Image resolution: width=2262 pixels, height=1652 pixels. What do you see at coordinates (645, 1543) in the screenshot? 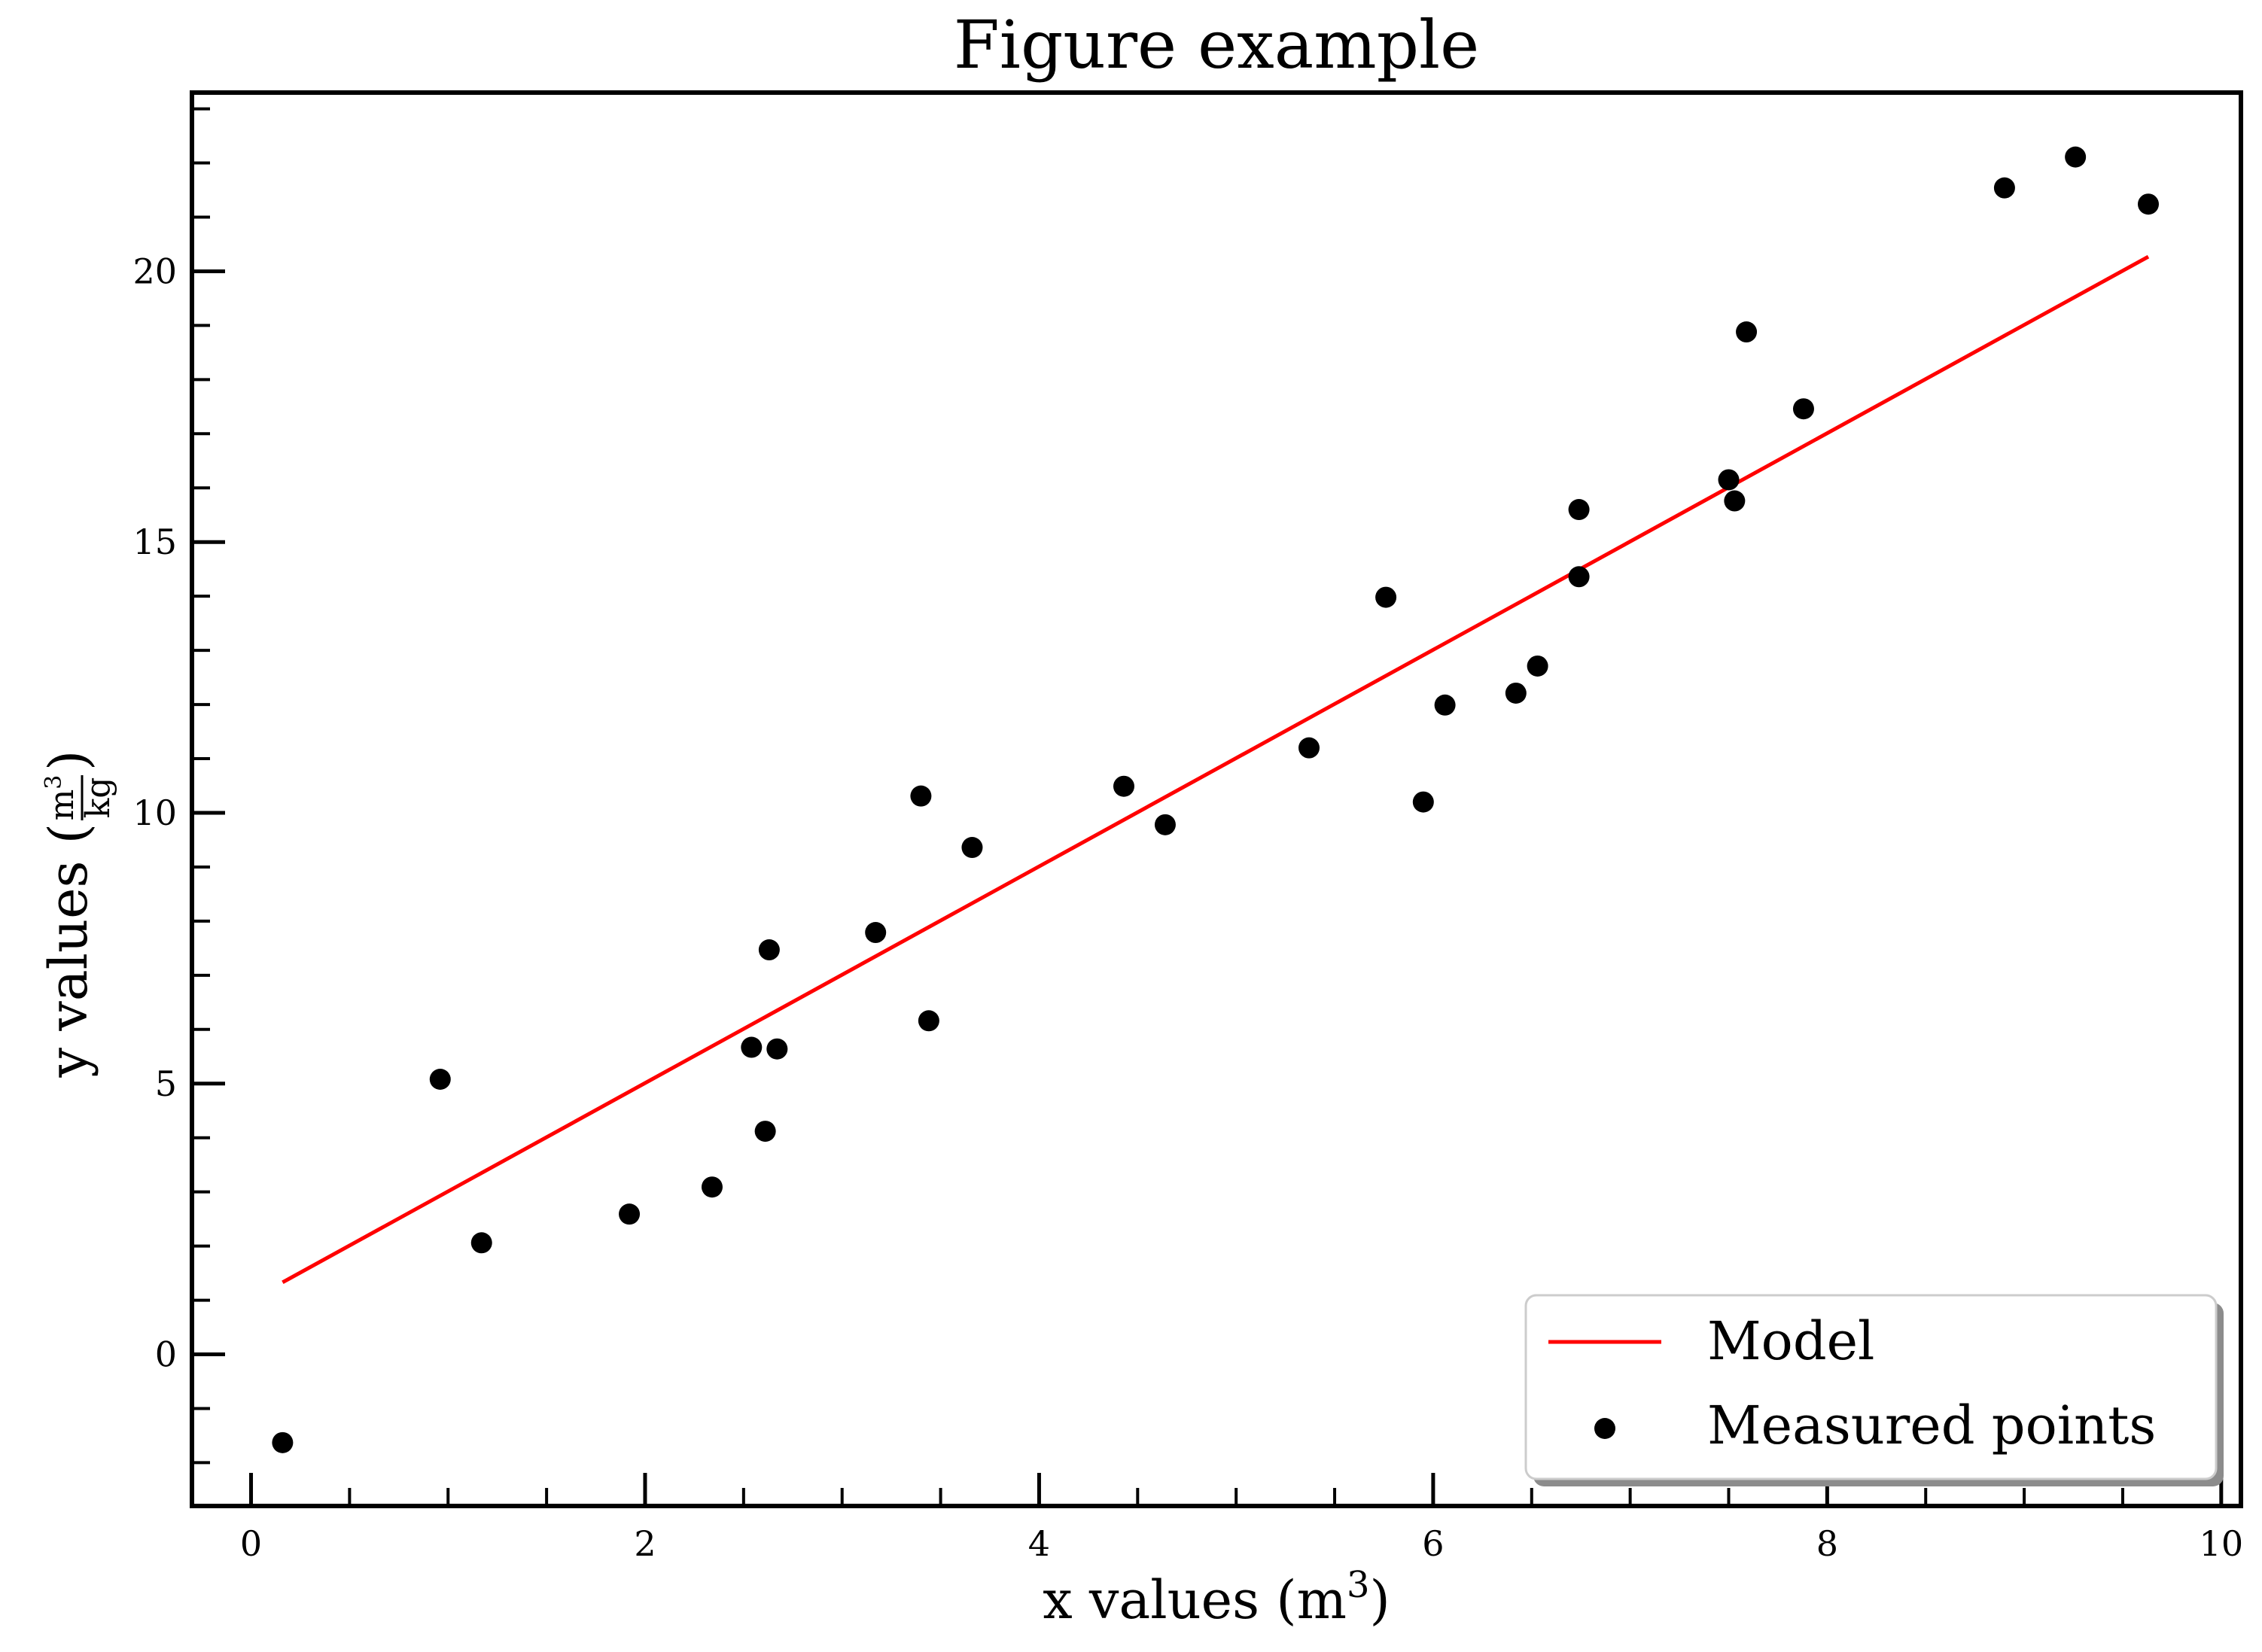
I see `x-tick-label: 2` at bounding box center [645, 1543].